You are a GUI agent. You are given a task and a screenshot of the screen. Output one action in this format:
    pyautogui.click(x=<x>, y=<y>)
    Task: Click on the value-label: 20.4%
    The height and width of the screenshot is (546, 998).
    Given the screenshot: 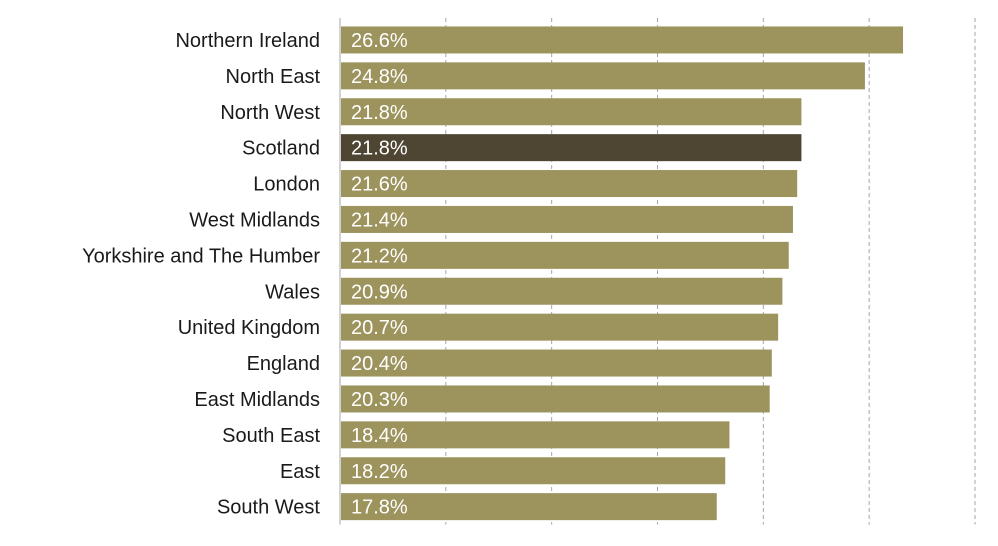 What is the action you would take?
    pyautogui.click(x=379, y=364)
    